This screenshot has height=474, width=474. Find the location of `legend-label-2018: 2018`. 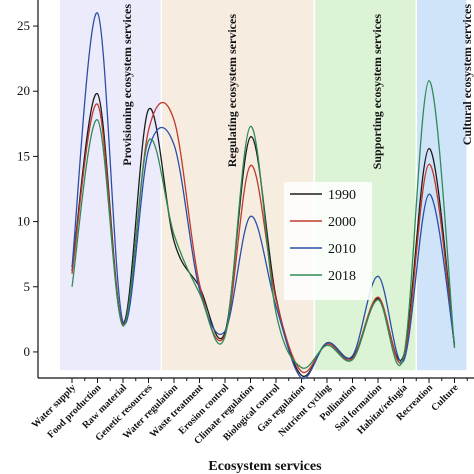

legend-label-2018: 2018 is located at coordinates (342, 276).